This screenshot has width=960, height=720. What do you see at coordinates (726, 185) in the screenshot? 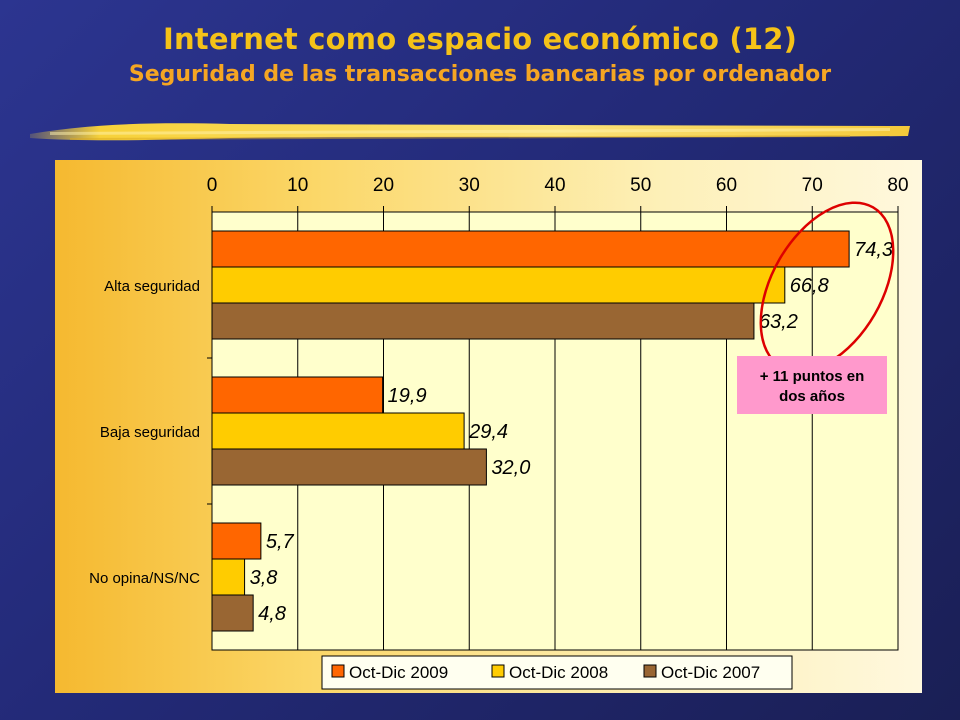
I see `x-tick-label: 60` at bounding box center [726, 185].